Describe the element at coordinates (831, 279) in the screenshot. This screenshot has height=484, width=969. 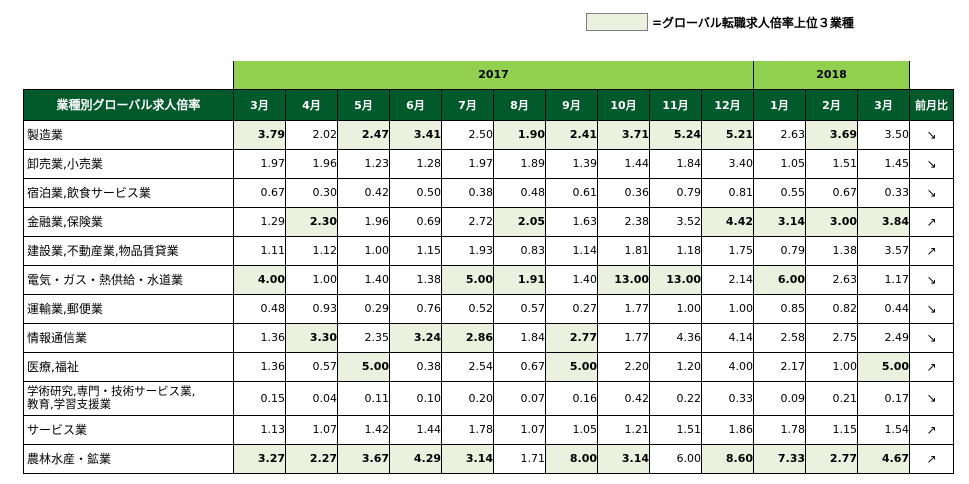
I see `value-cell: 2.63` at that location.